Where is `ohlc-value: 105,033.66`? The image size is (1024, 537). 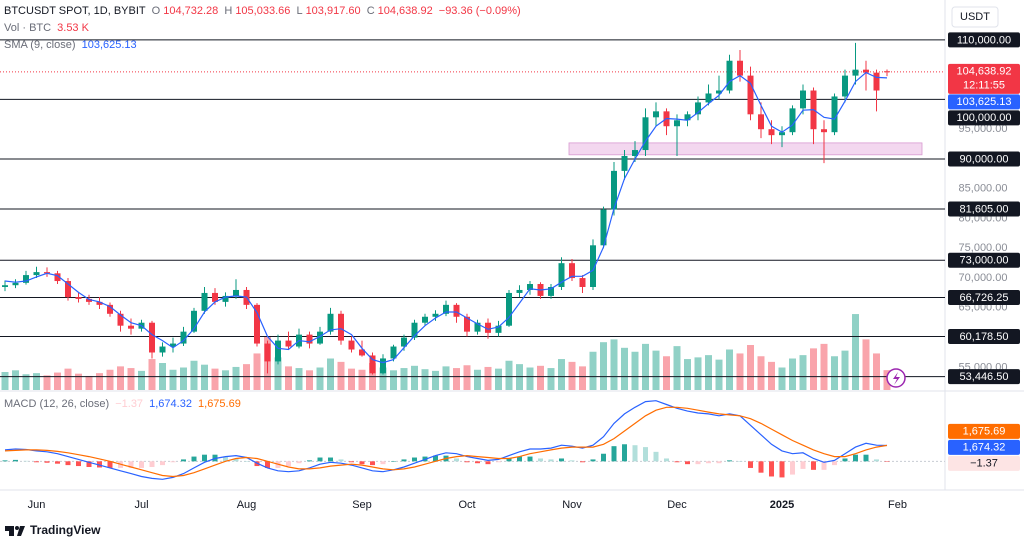 ohlc-value: 105,033.66 is located at coordinates (263, 11).